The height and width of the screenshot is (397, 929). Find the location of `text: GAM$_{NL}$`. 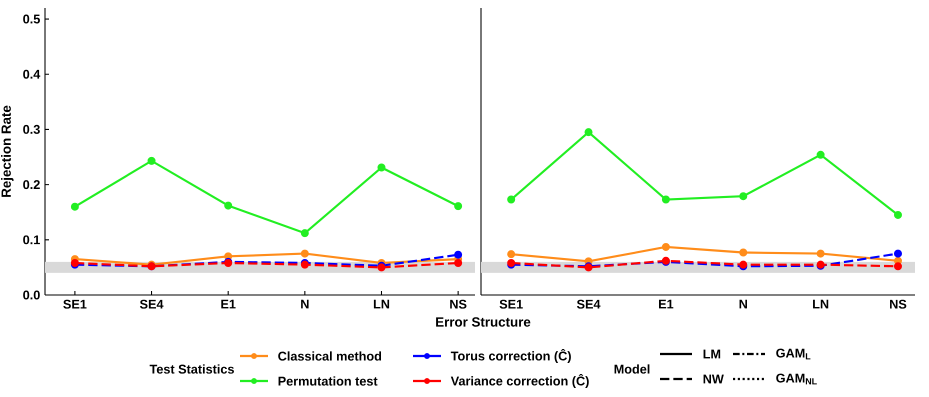

text: GAM$_{NL}$ is located at coordinates (796, 379).